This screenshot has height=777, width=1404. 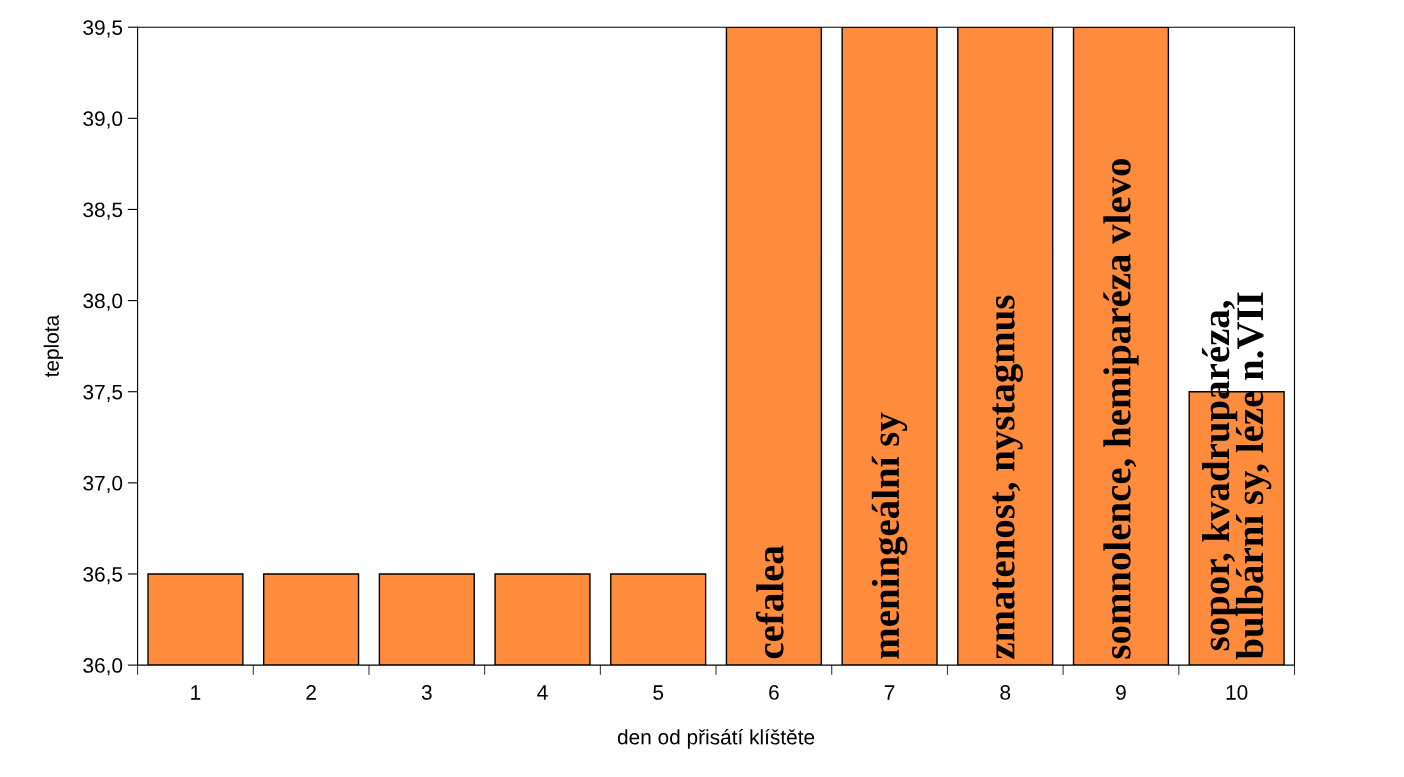 What do you see at coordinates (542, 692) in the screenshot?
I see `x-tick-label: 4` at bounding box center [542, 692].